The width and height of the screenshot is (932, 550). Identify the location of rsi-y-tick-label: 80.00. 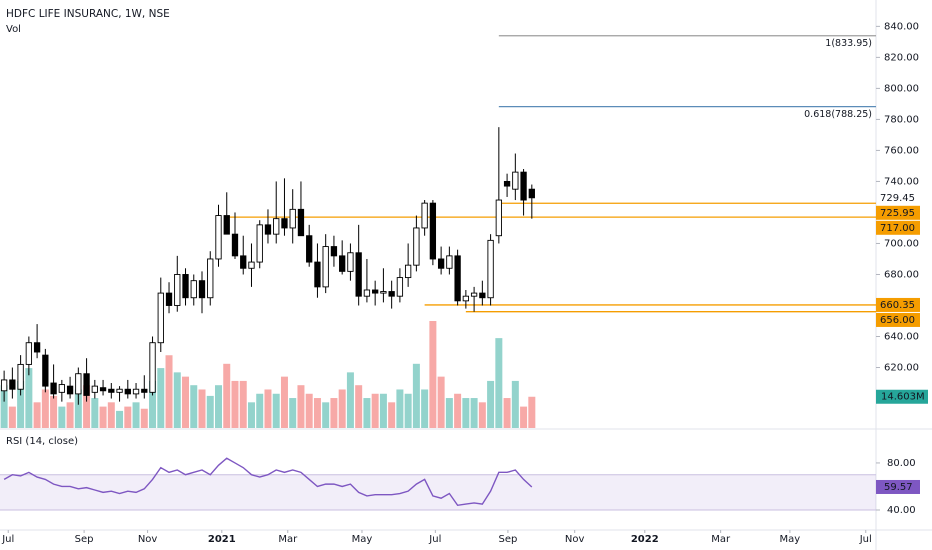
(901, 463).